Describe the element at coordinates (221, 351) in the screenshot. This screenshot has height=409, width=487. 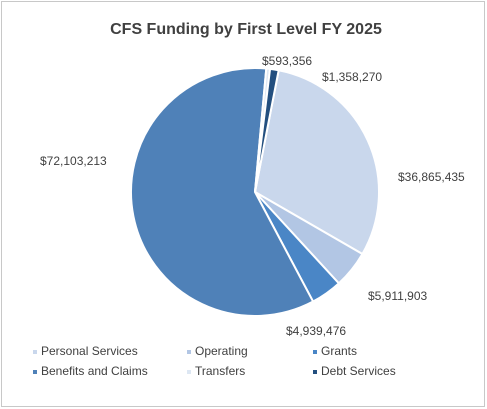
I see `legend-label: Operating` at that location.